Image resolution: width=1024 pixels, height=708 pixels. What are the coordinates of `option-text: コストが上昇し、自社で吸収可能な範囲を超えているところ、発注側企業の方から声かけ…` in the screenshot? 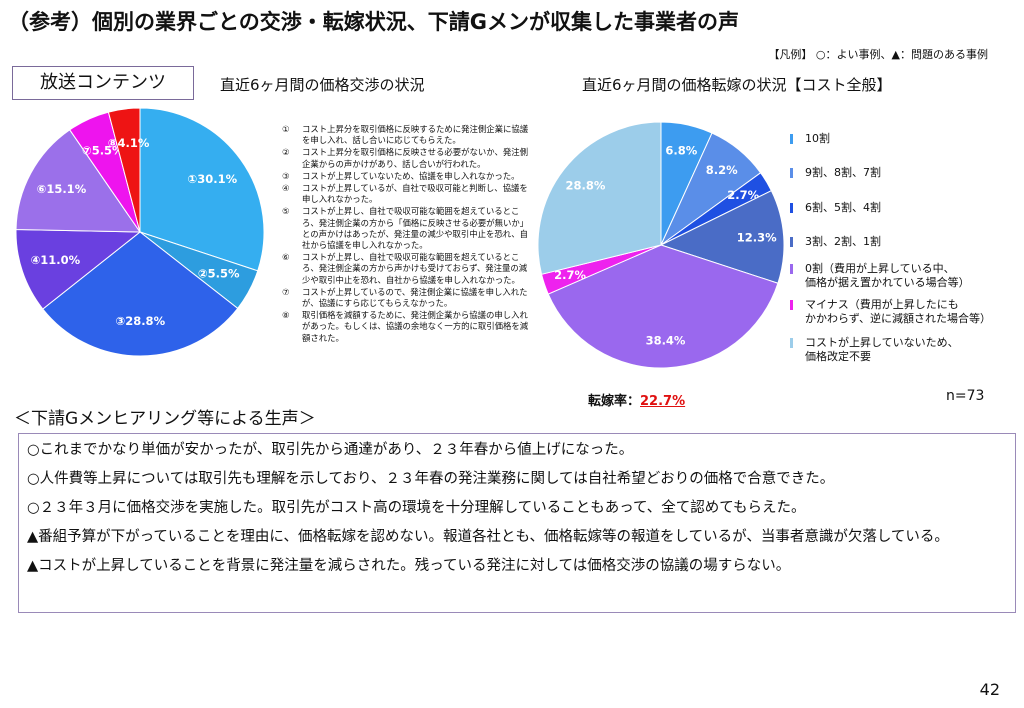 It's located at (415, 268).